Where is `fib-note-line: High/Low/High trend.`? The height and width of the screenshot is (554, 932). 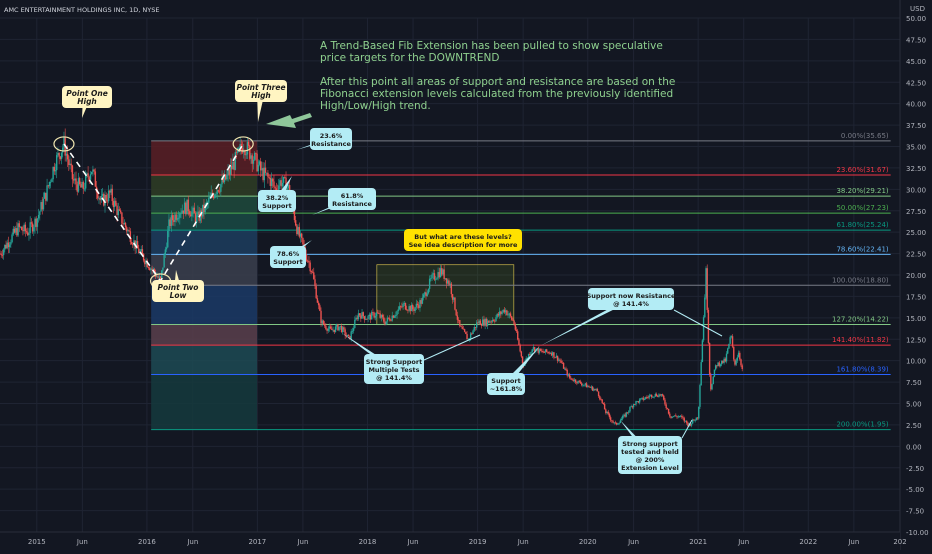 fib-note-line: High/Low/High trend. is located at coordinates (375, 106).